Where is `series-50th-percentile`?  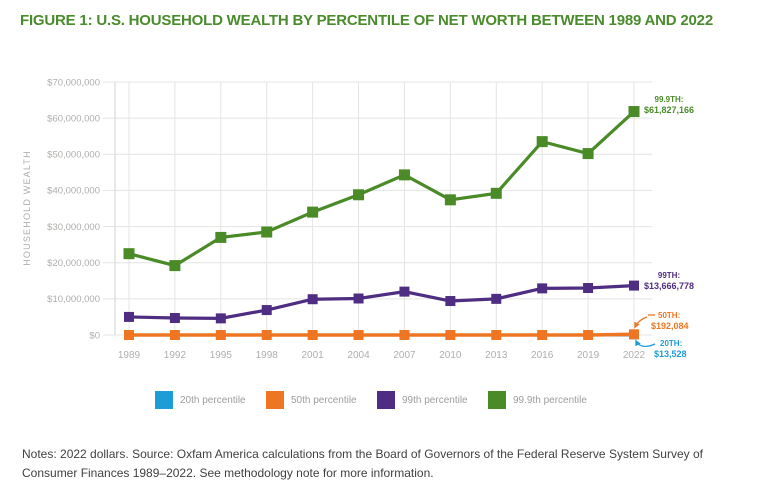
series-50th-percentile is located at coordinates (381, 334).